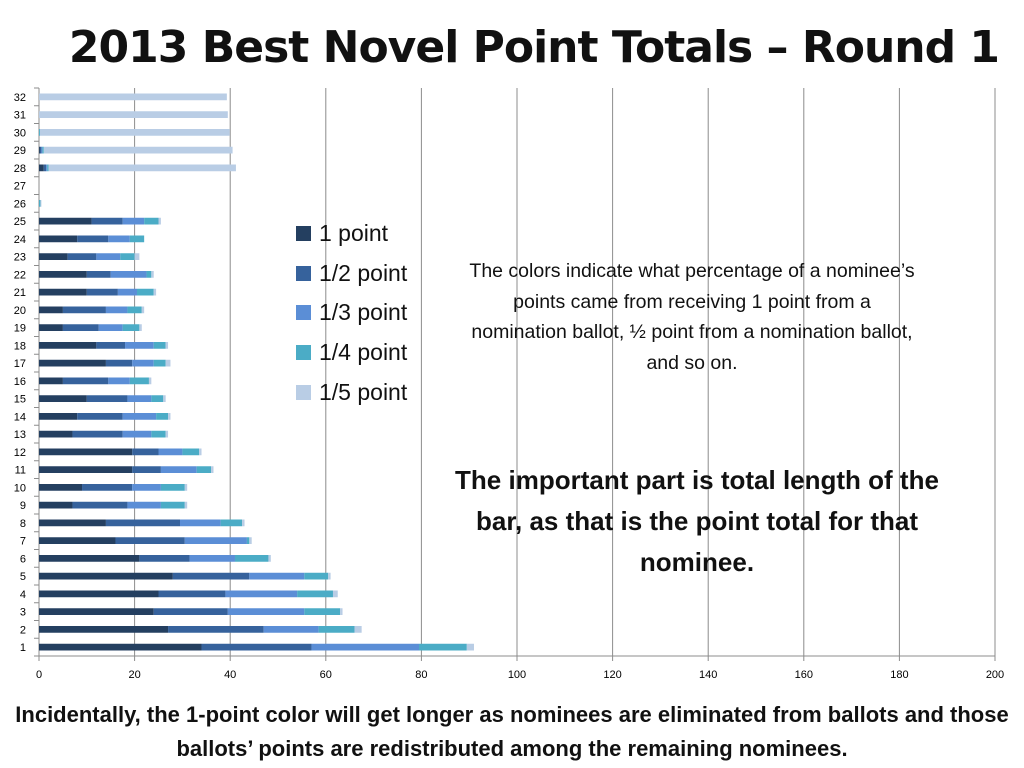 This screenshot has height=768, width=1024. What do you see at coordinates (20, 364) in the screenshot?
I see `y-tick-label: 17` at bounding box center [20, 364].